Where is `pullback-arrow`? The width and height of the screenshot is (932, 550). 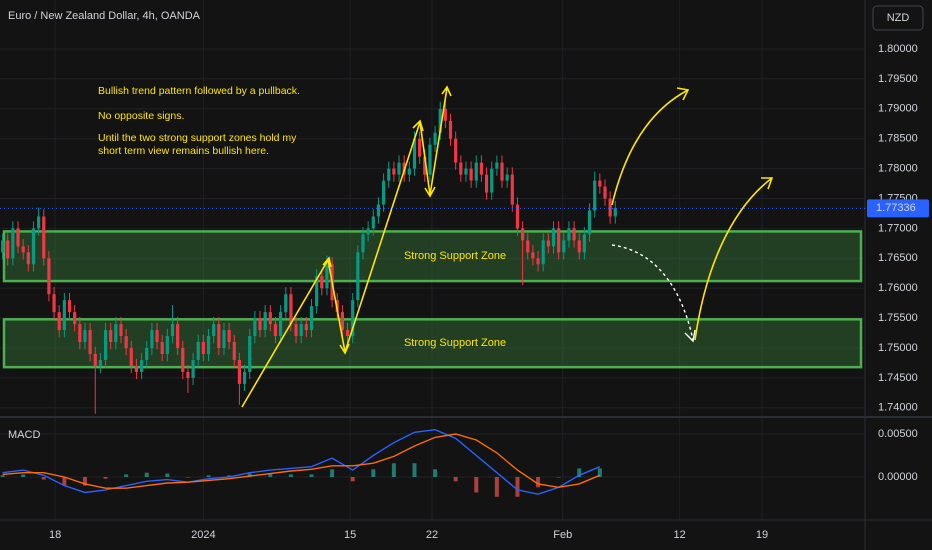 pullback-arrow is located at coordinates (652, 292).